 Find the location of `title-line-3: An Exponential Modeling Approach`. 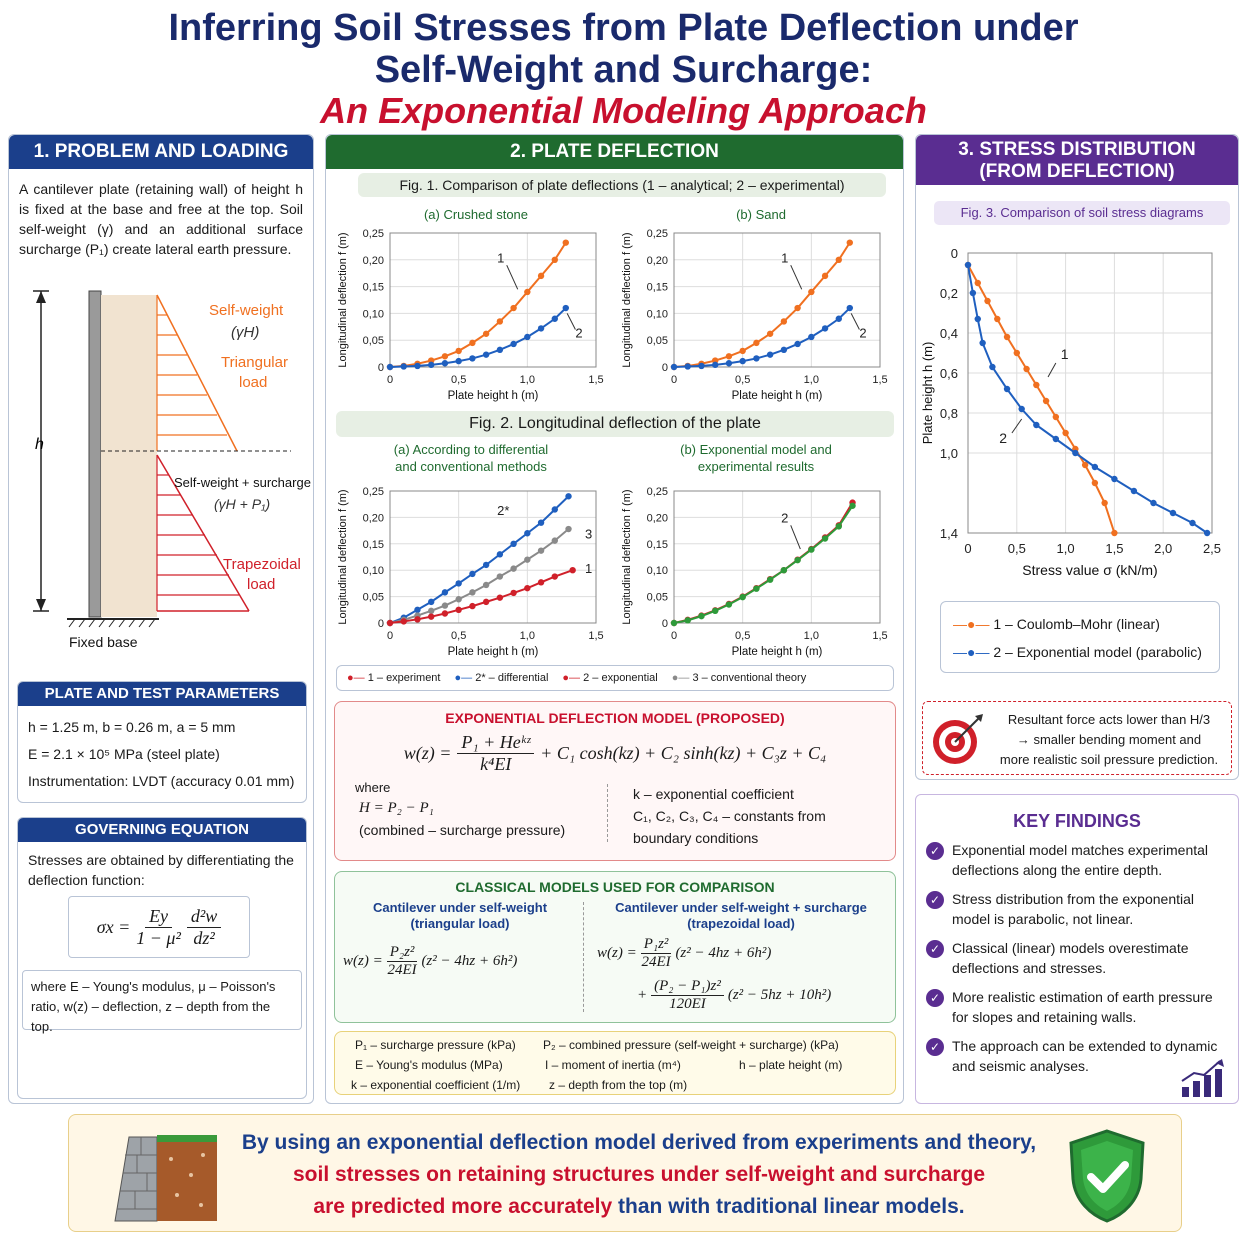

title-line-3: An Exponential Modeling Approach is located at coordinates (623, 110).